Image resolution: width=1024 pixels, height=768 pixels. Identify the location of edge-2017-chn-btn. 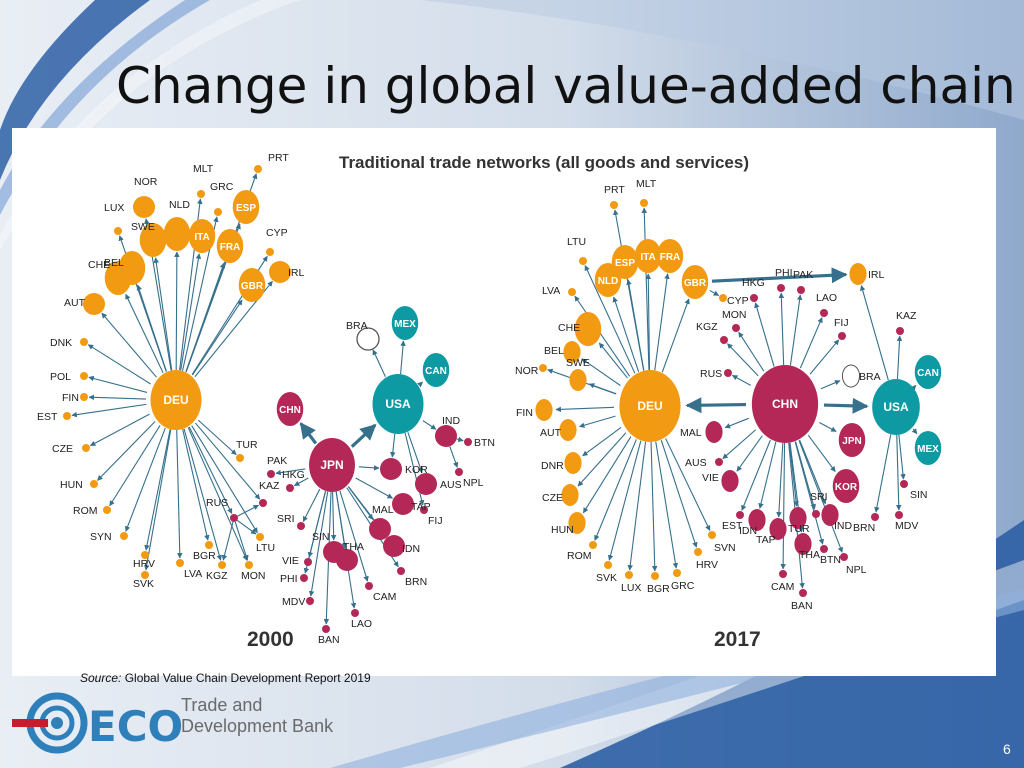
(809, 493).